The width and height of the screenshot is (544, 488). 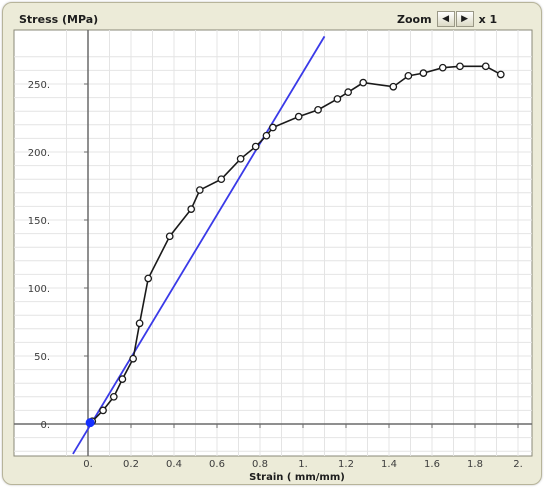 I want to click on x-tick-label: 1.4, so click(x=389, y=464).